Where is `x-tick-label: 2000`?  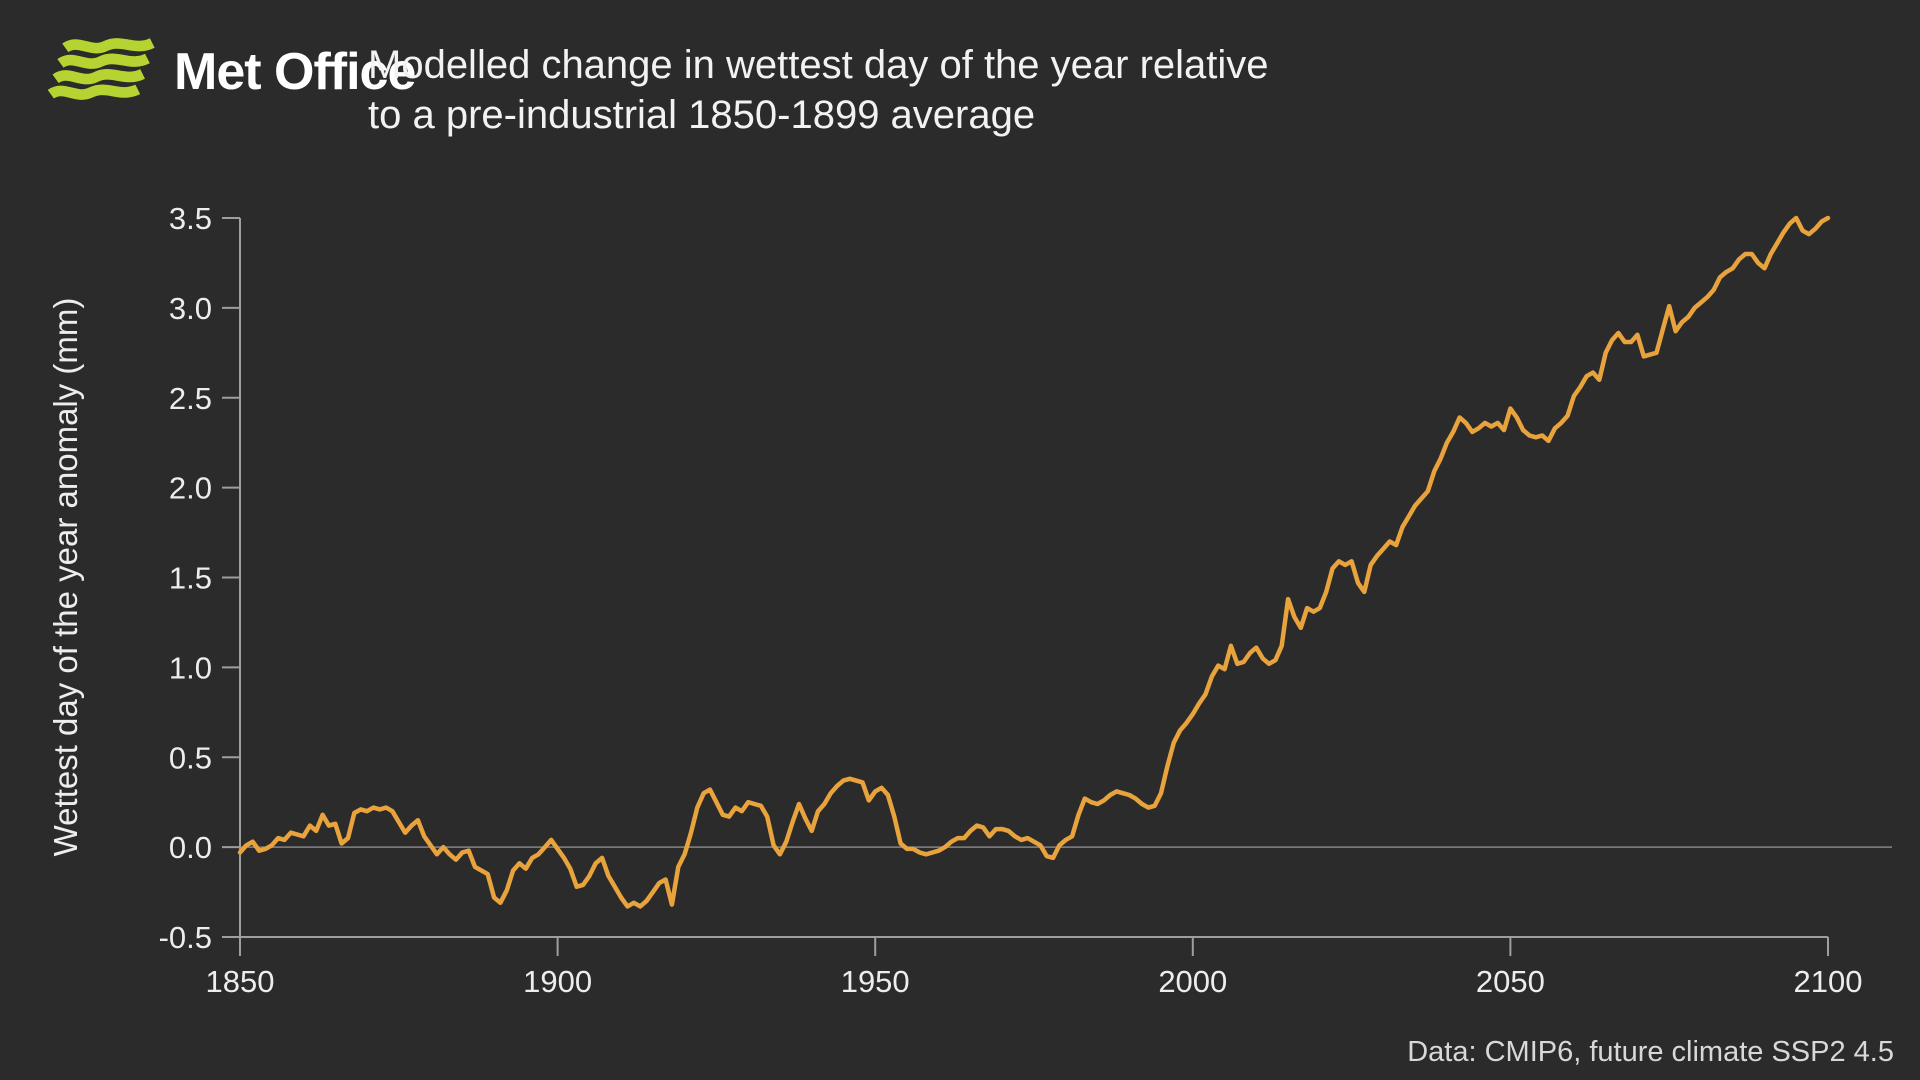
x-tick-label: 2000 is located at coordinates (1192, 981).